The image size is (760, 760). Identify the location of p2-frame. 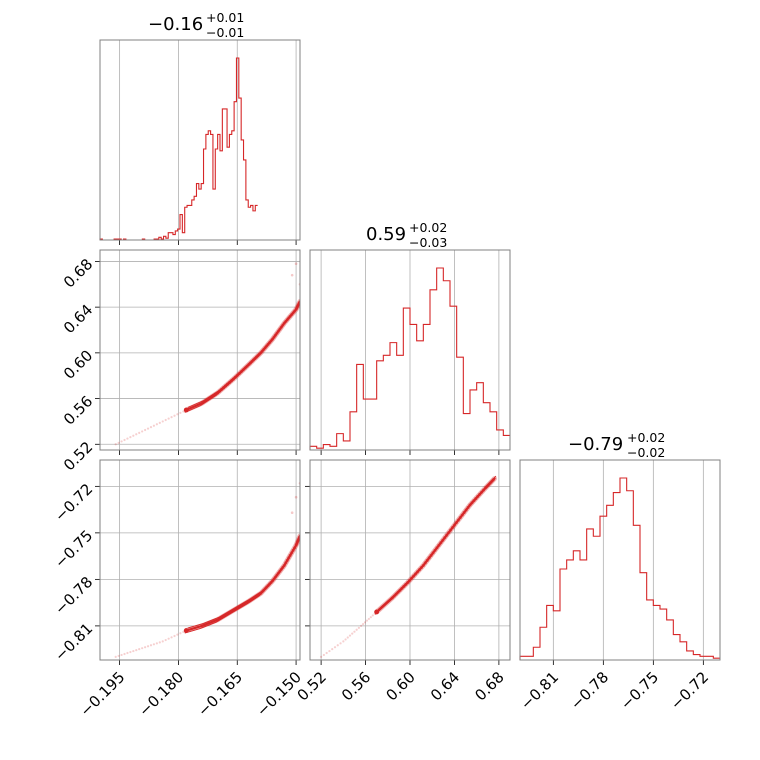
(410, 350).